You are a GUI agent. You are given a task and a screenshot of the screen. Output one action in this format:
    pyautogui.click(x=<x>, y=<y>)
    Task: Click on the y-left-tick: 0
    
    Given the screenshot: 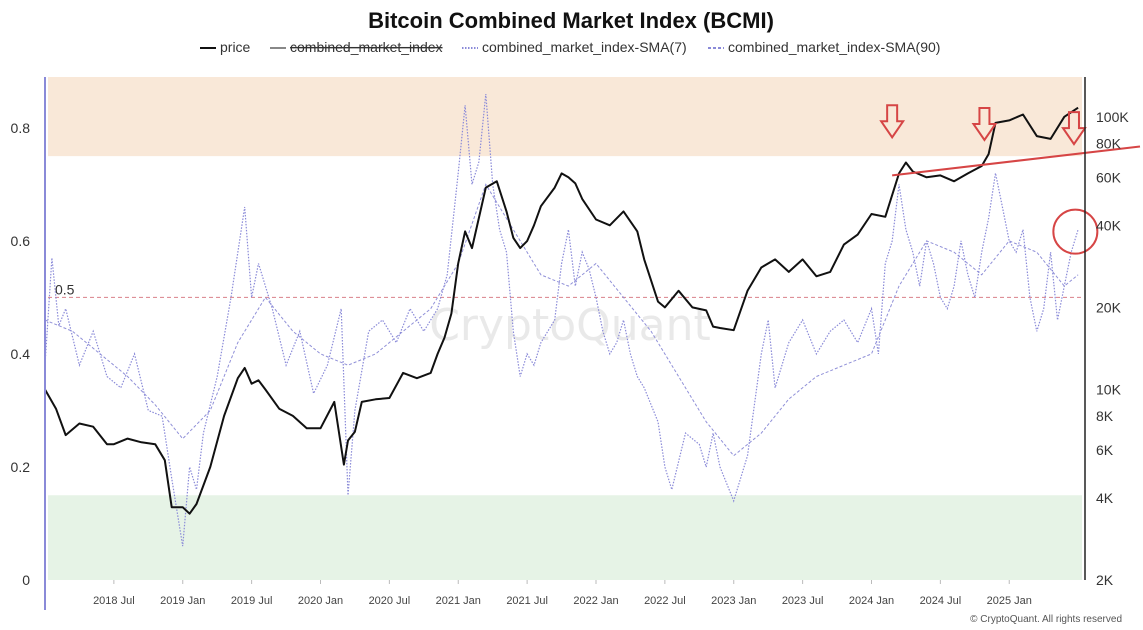 What is the action you would take?
    pyautogui.click(x=26, y=580)
    